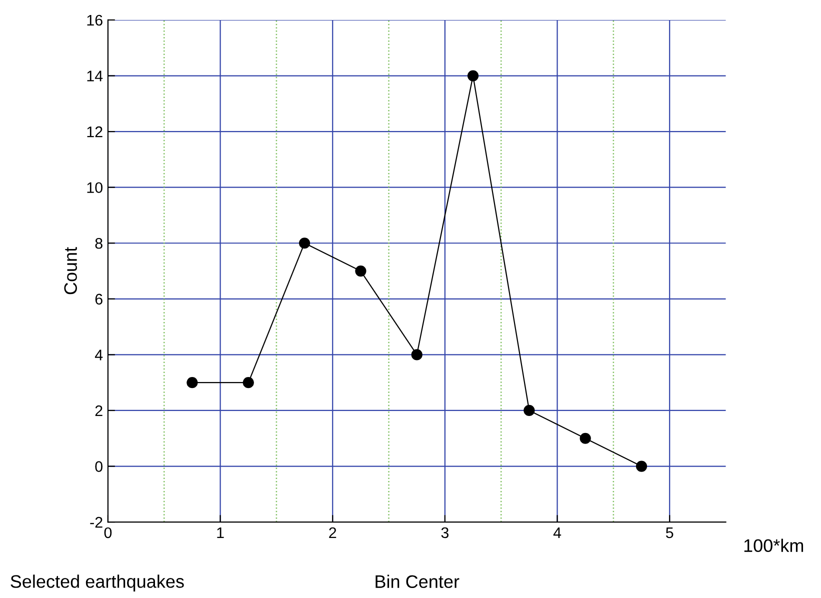 This screenshot has height=598, width=821. Describe the element at coordinates (94, 20) in the screenshot. I see `y-tick-label: 16` at that location.